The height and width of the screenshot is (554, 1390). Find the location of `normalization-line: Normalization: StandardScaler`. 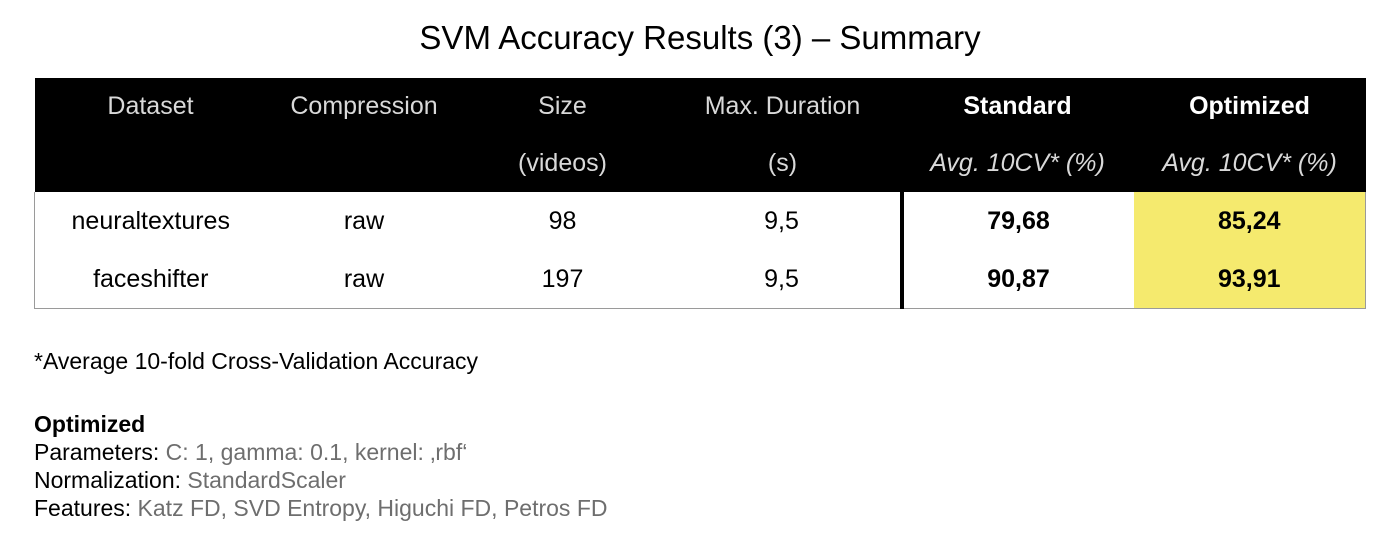

normalization-line: Normalization: StandardScaler is located at coordinates (320, 480).